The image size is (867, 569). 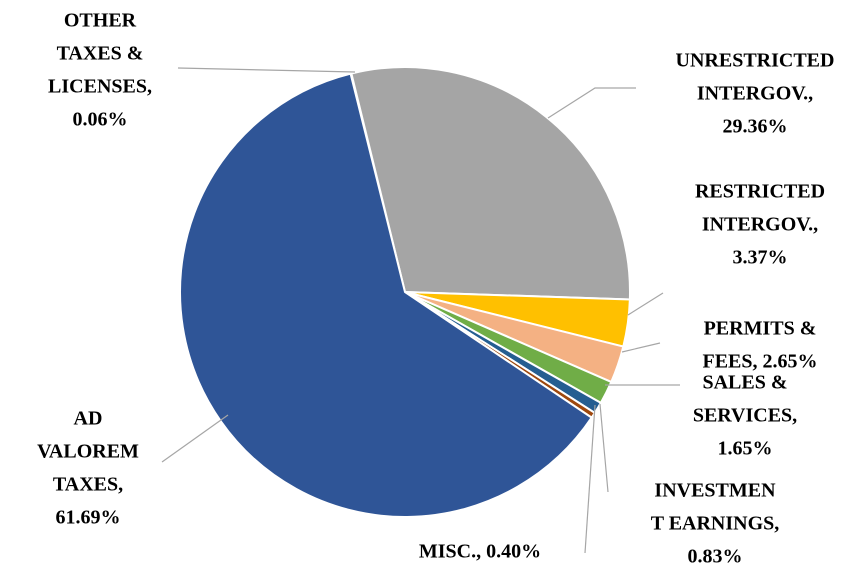 What do you see at coordinates (88, 518) in the screenshot?
I see `data-label: 61.69%` at bounding box center [88, 518].